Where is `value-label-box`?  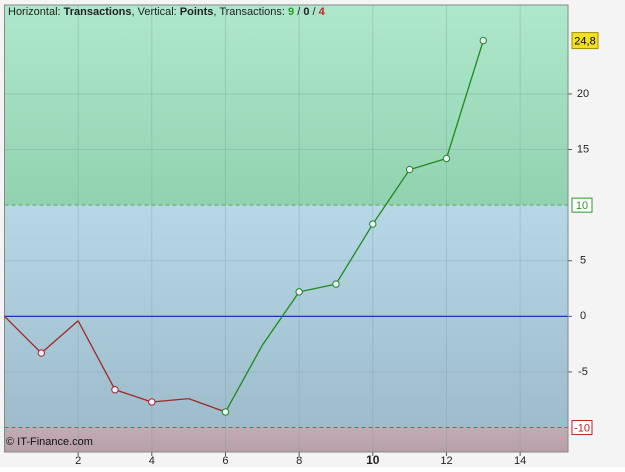
value-label-box is located at coordinates (585, 41).